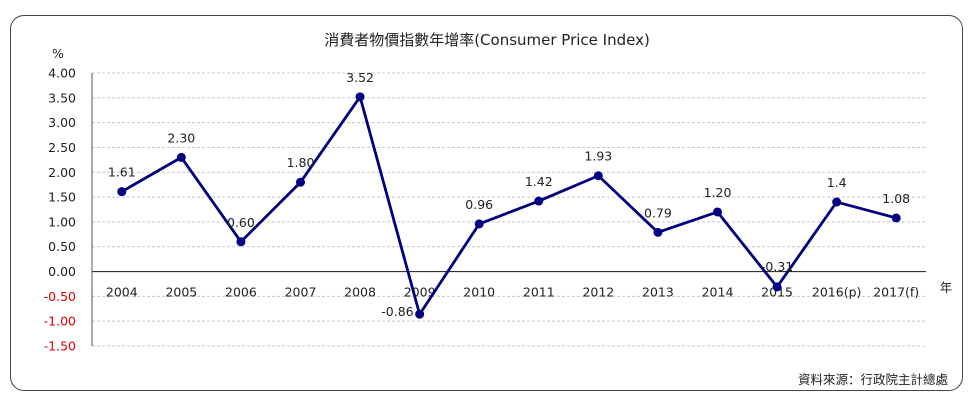  Describe the element at coordinates (658, 292) in the screenshot. I see `x-tick-label: 2013` at that location.